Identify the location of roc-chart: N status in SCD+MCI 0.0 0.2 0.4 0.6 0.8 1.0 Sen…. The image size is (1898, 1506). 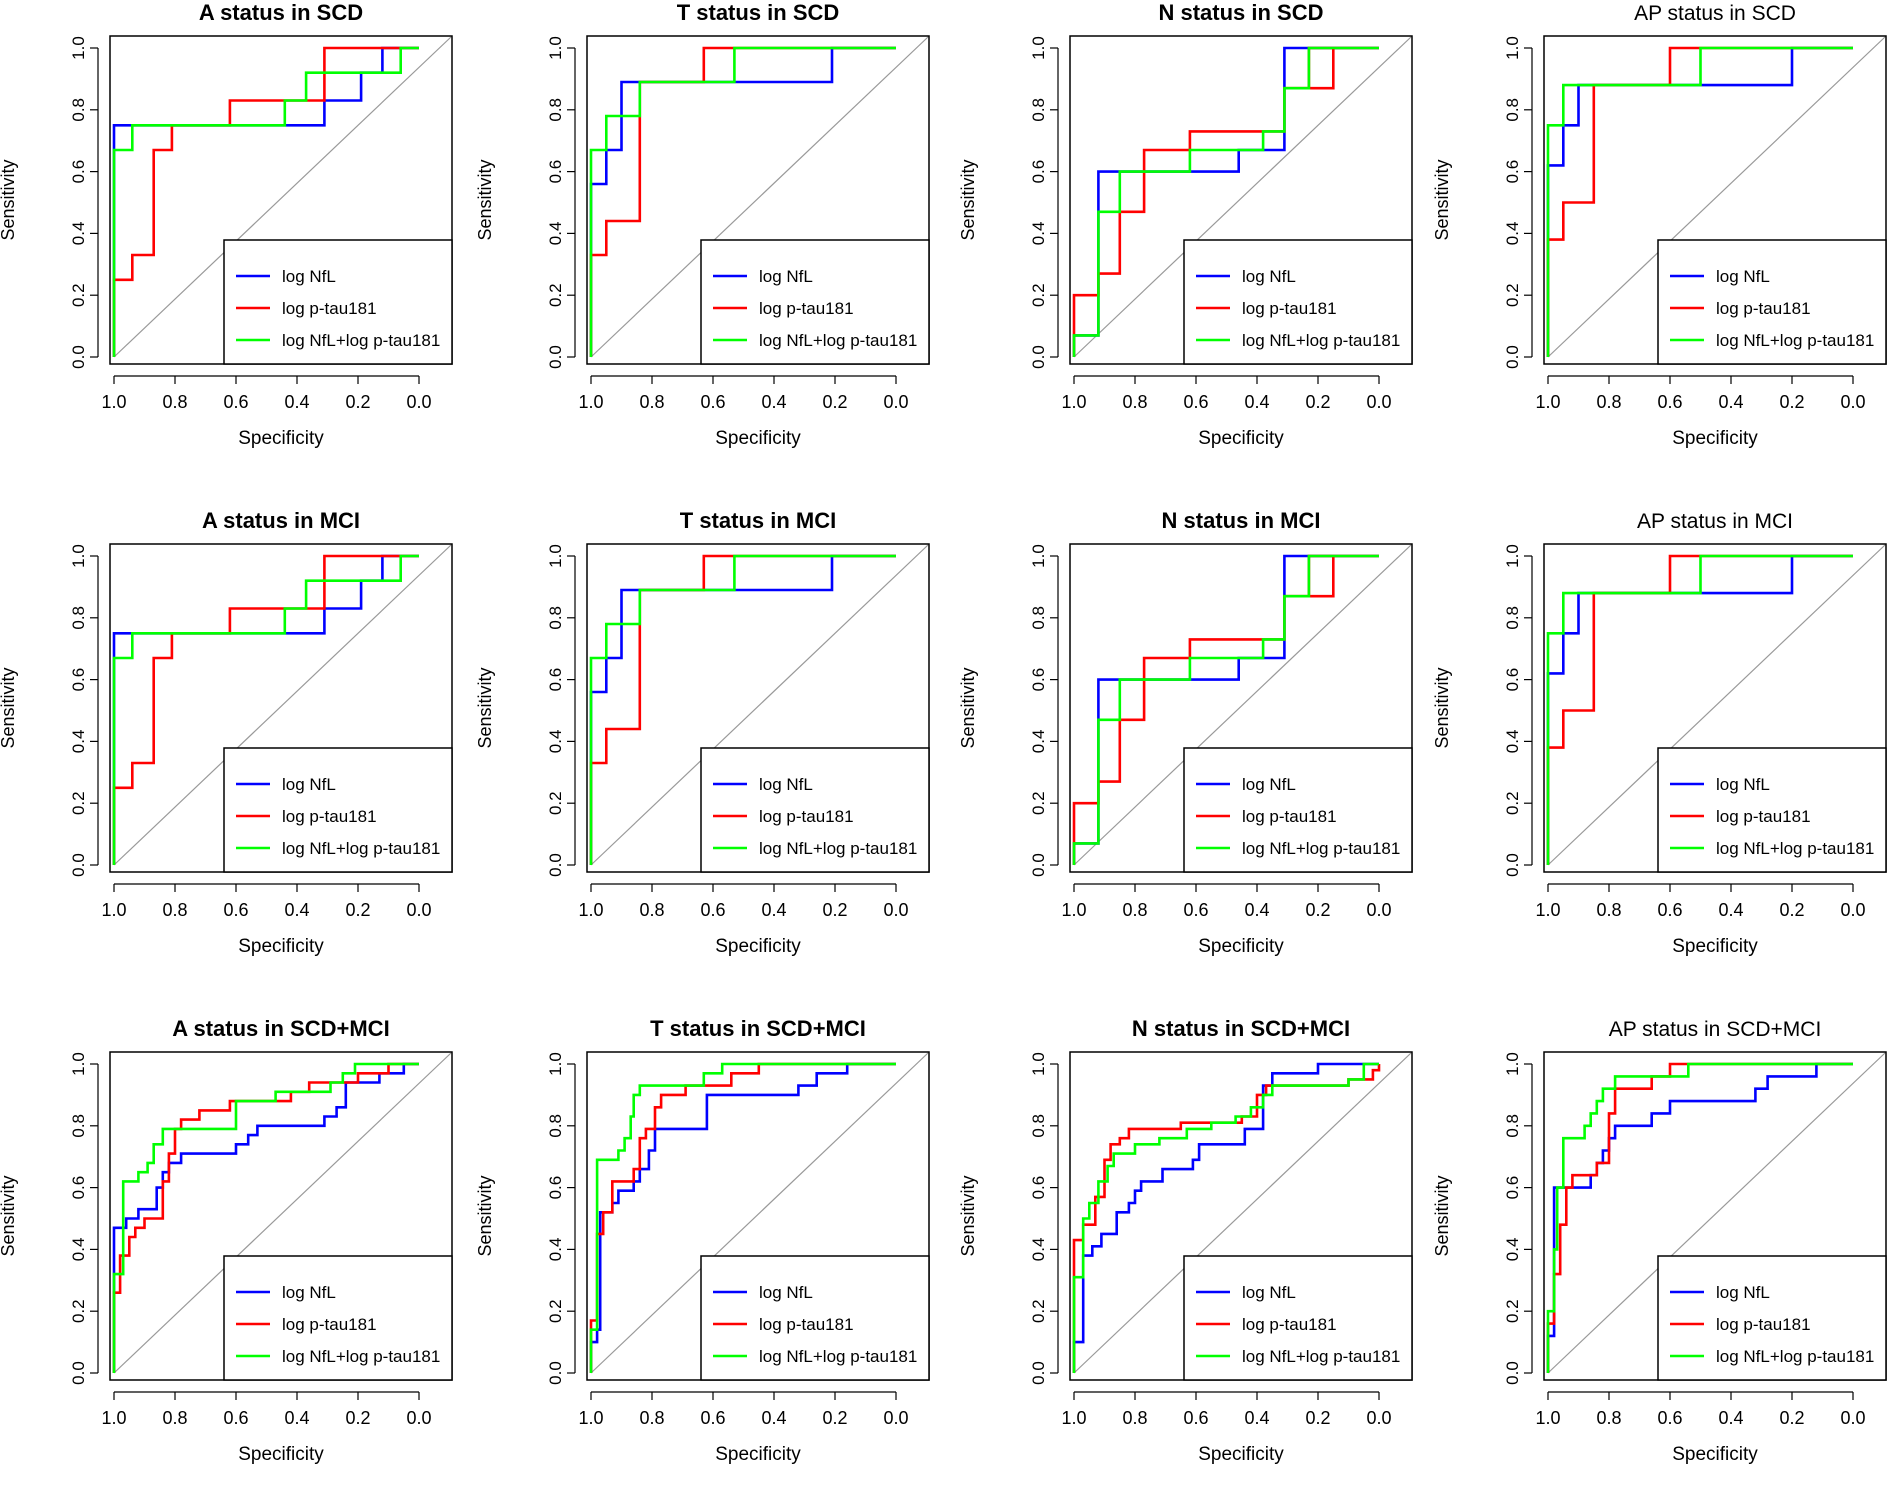
(1186, 1240).